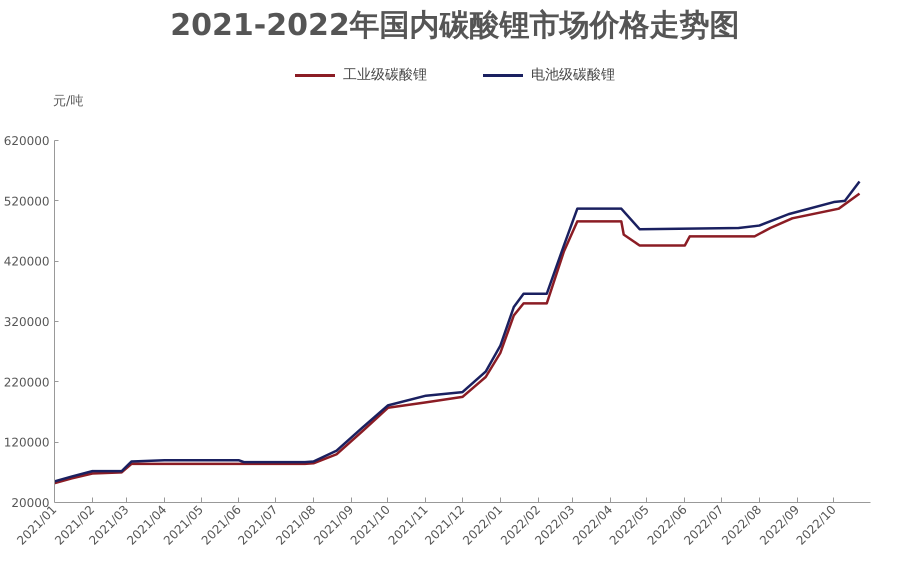 This screenshot has height=574, width=913. Describe the element at coordinates (361, 75) in the screenshot. I see `legend-item: 工业级碳酸锂` at that location.